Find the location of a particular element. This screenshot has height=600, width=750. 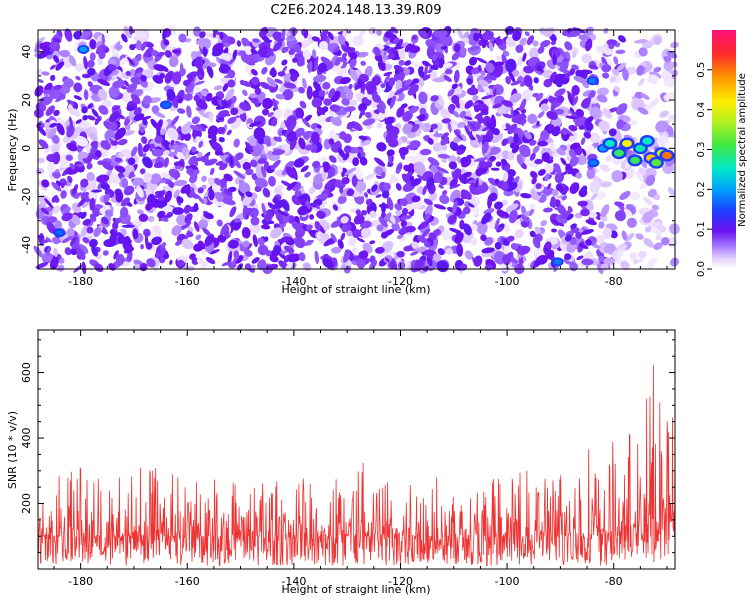

spectrogram-x-tick-label: -160 is located at coordinates (187, 281).